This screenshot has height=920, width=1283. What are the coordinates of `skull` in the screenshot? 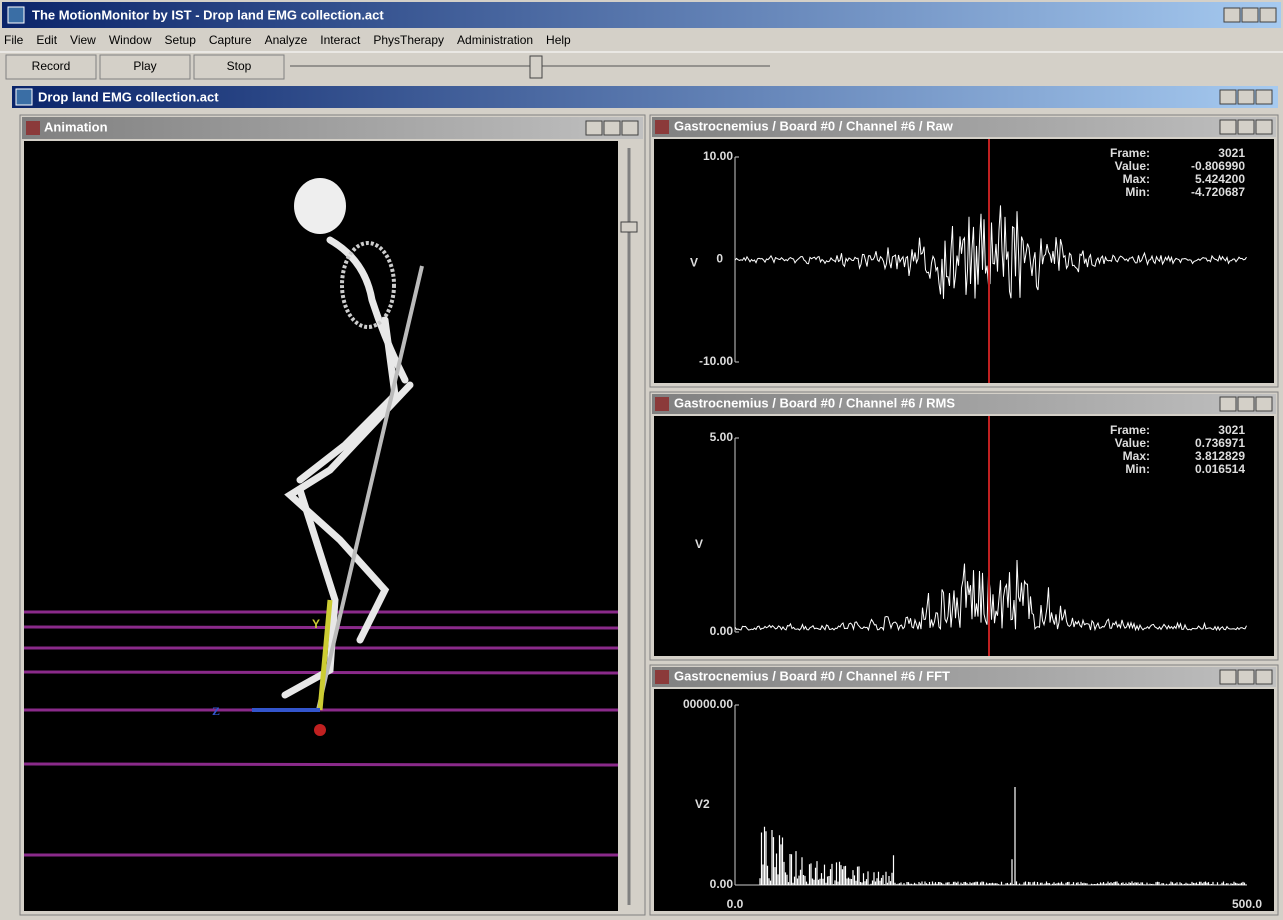 It's located at (320, 206).